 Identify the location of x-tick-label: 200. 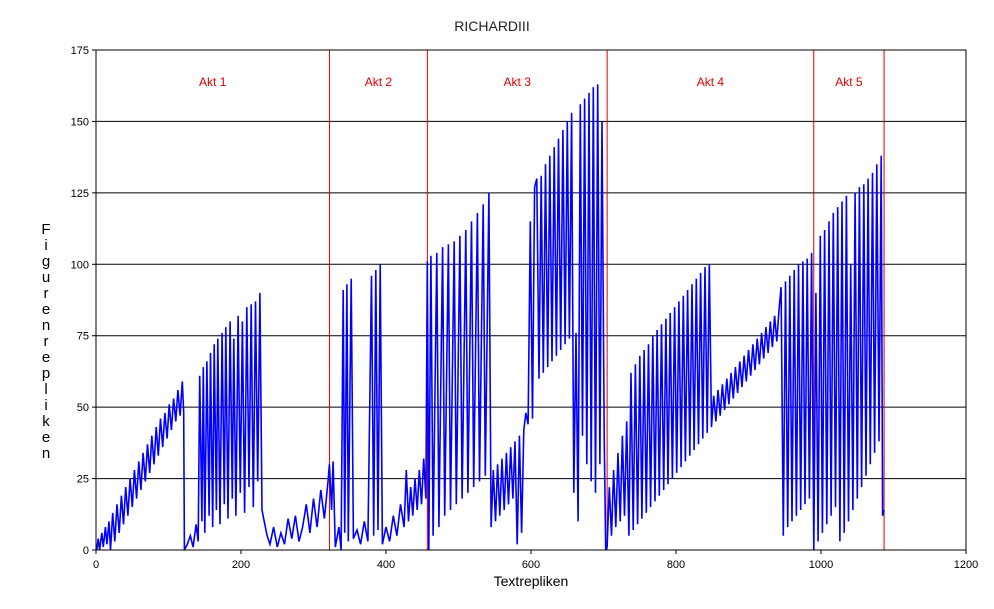
(241, 565).